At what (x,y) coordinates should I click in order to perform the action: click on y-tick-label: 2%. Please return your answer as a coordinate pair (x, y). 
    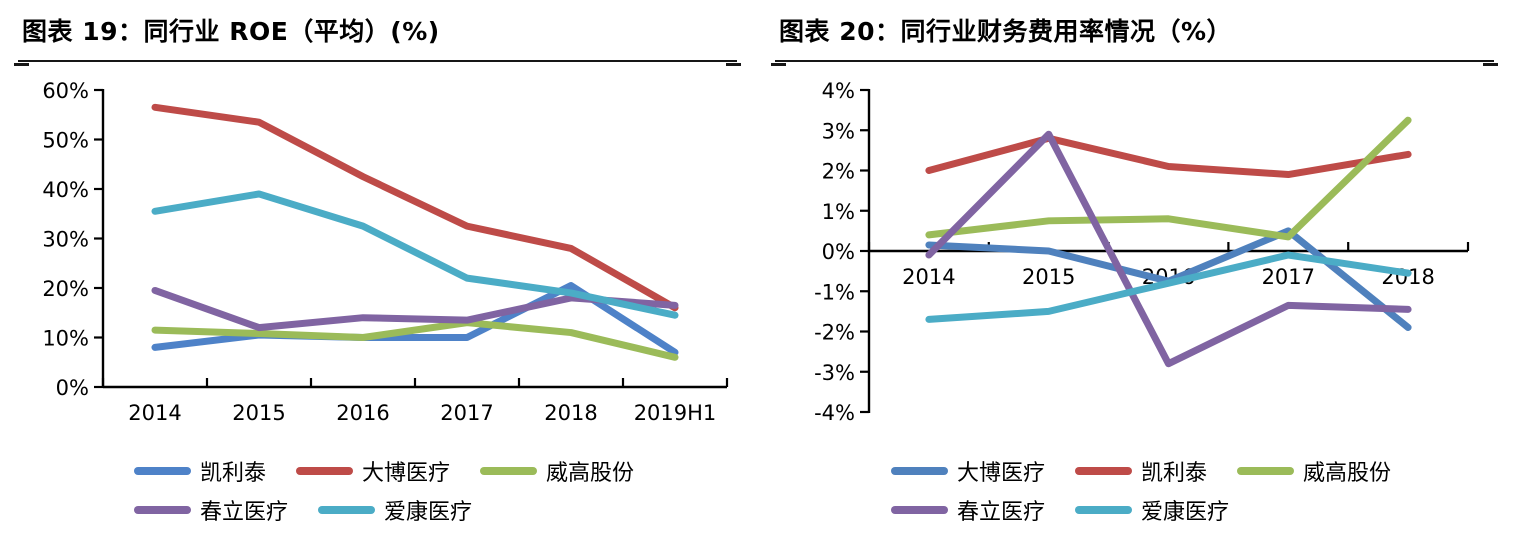
    Looking at the image, I should click on (838, 172).